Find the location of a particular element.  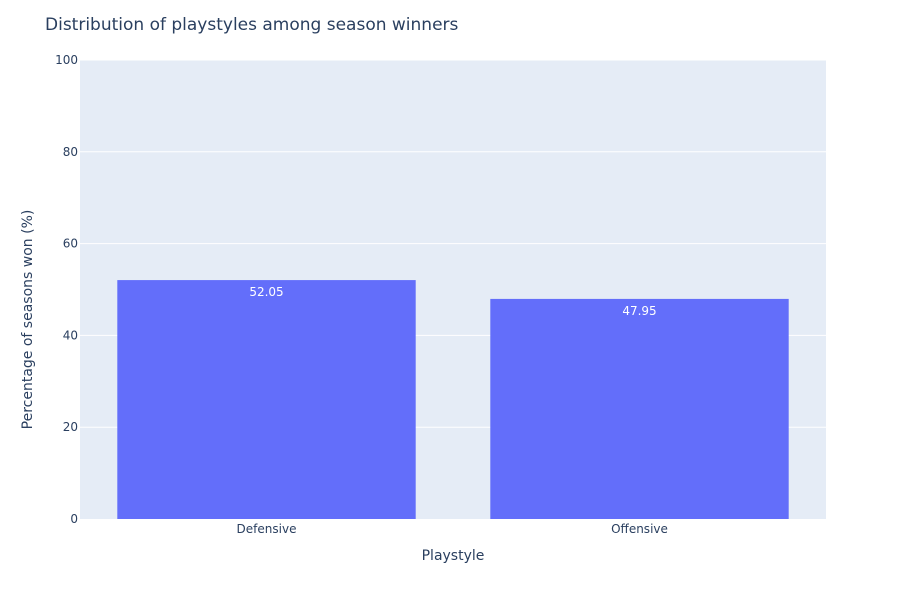

data-label: 47.95 is located at coordinates (639, 311).